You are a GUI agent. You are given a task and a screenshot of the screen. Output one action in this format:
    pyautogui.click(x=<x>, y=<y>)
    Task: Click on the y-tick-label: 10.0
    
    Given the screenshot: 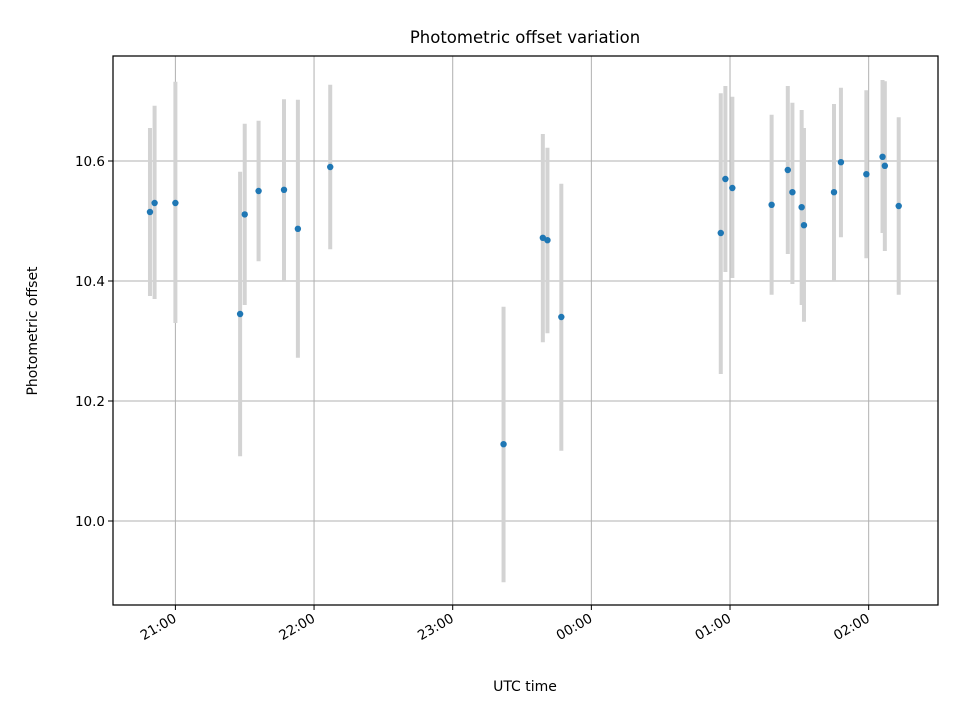 What is the action you would take?
    pyautogui.click(x=90, y=522)
    